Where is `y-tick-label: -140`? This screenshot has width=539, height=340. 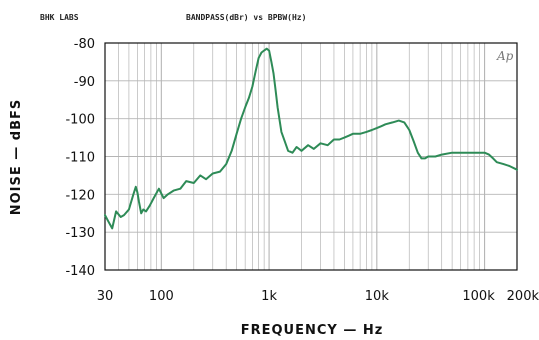
y-tick-label: -140 is located at coordinates (80, 271).